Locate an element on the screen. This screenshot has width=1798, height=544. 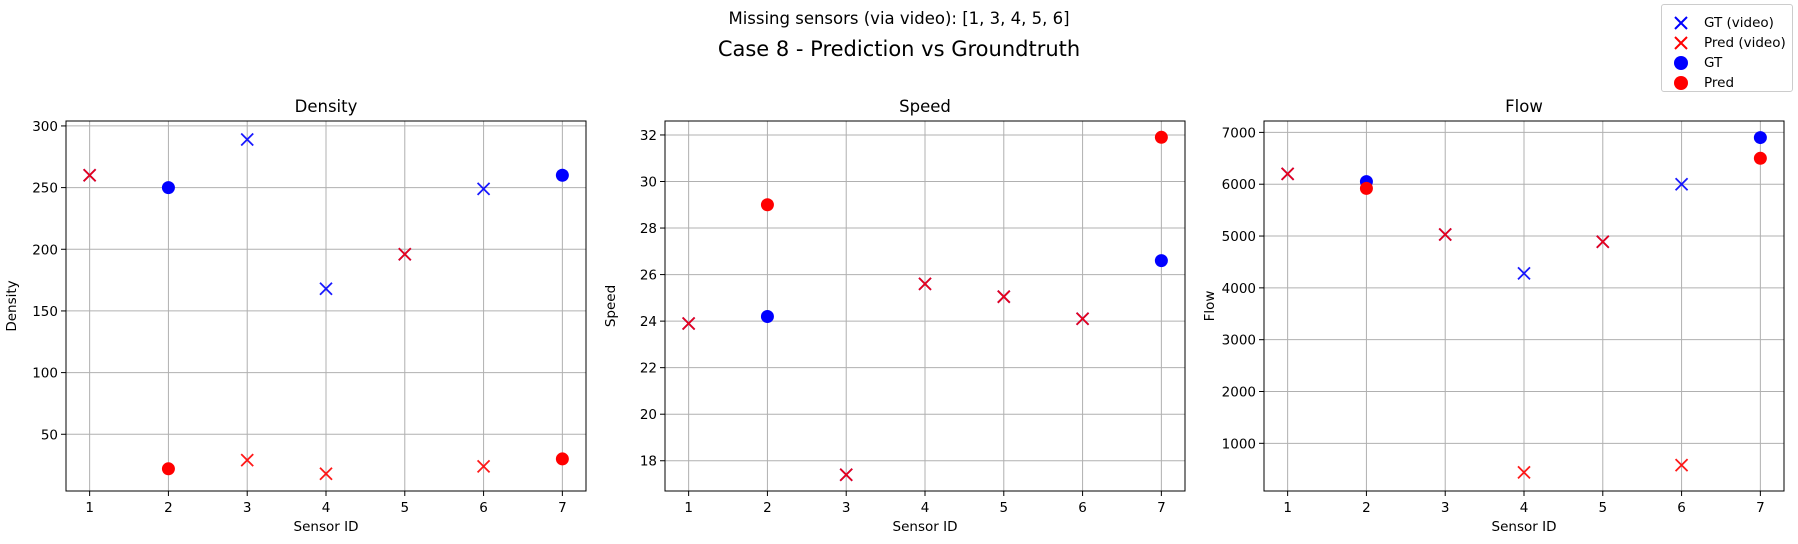
y-tick-label: 2000 is located at coordinates (1239, 393).